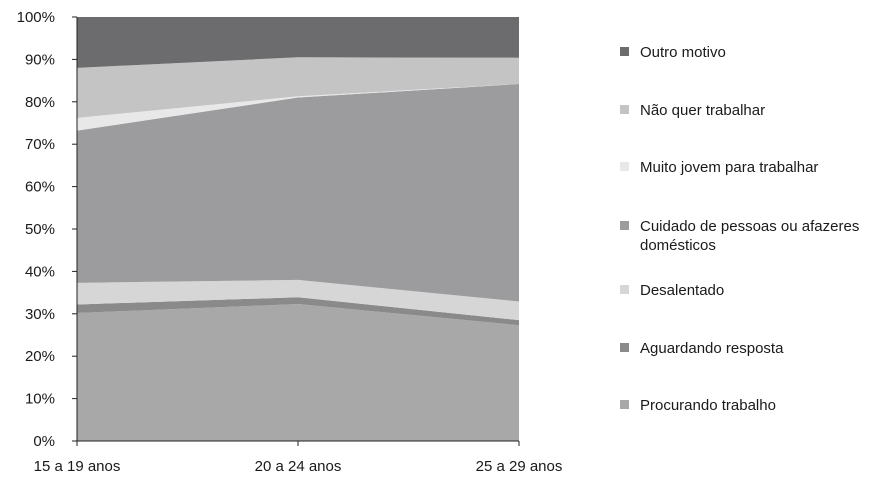 The height and width of the screenshot is (479, 889). I want to click on legend-label-muito-jovem-para-trabalhar: Muito jovem para trabalhar, so click(729, 167).